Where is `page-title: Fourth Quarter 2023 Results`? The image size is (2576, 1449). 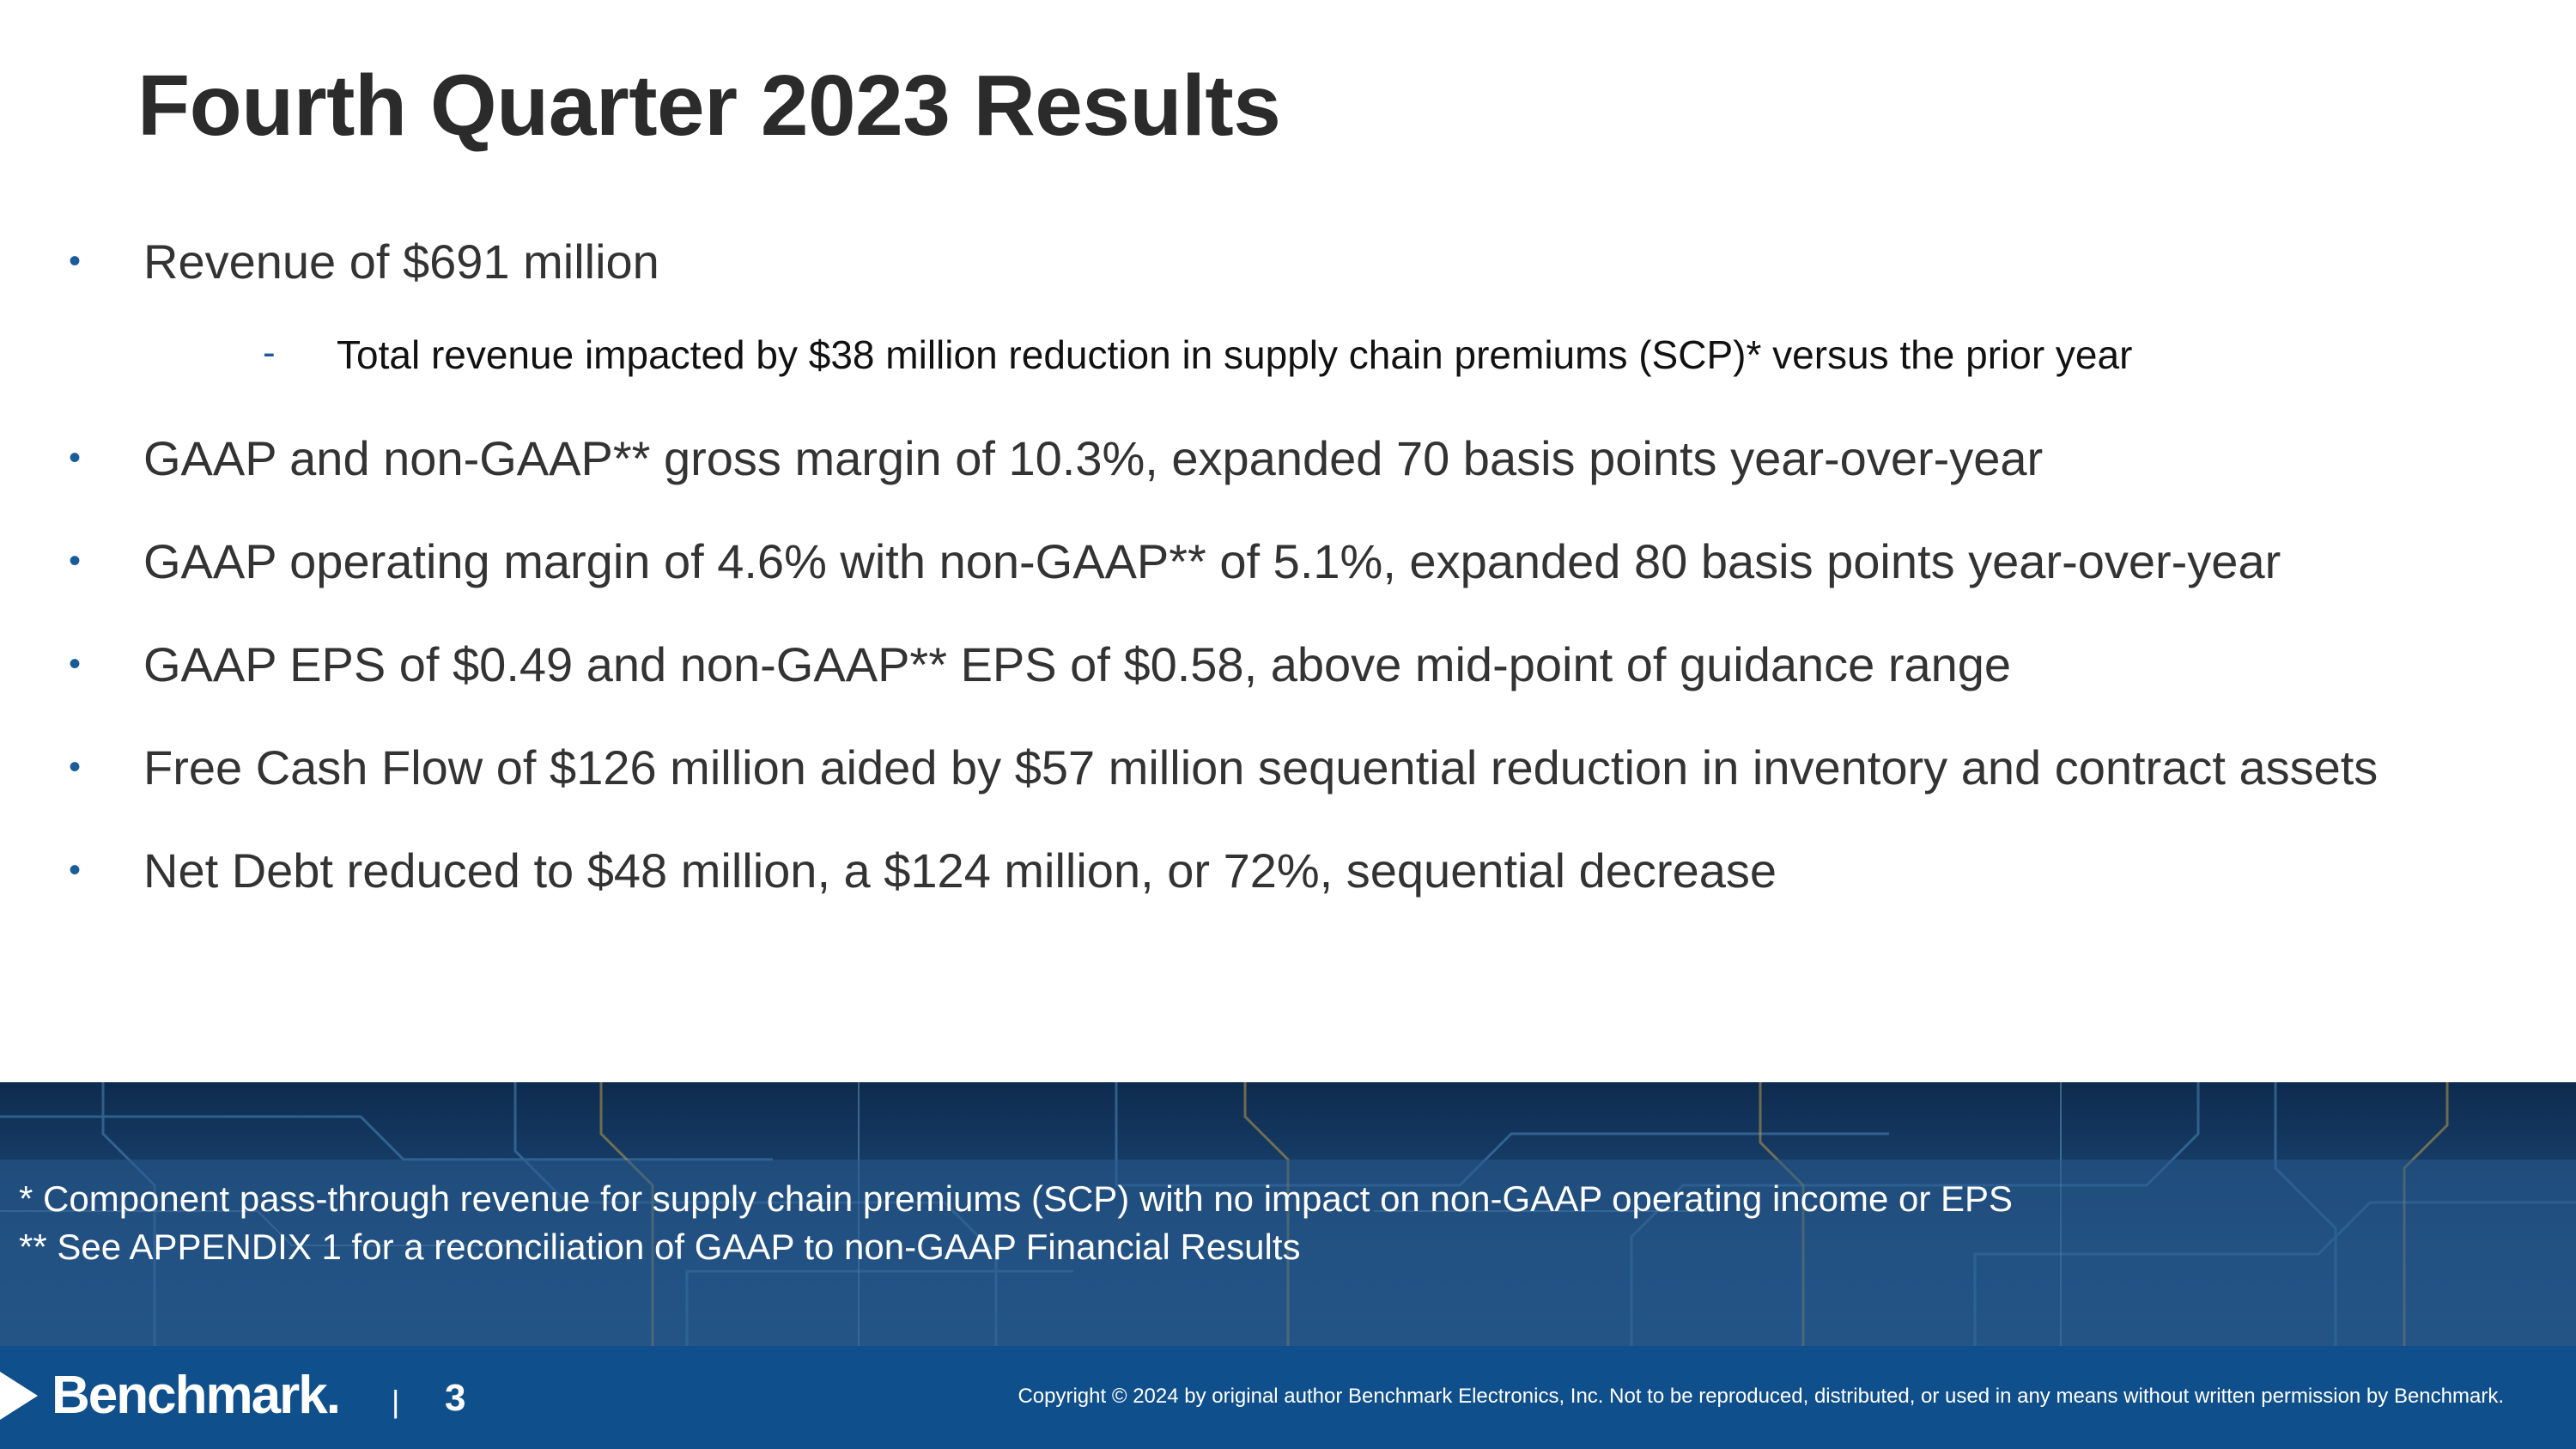
page-title: Fourth Quarter 2023 Results is located at coordinates (709, 106).